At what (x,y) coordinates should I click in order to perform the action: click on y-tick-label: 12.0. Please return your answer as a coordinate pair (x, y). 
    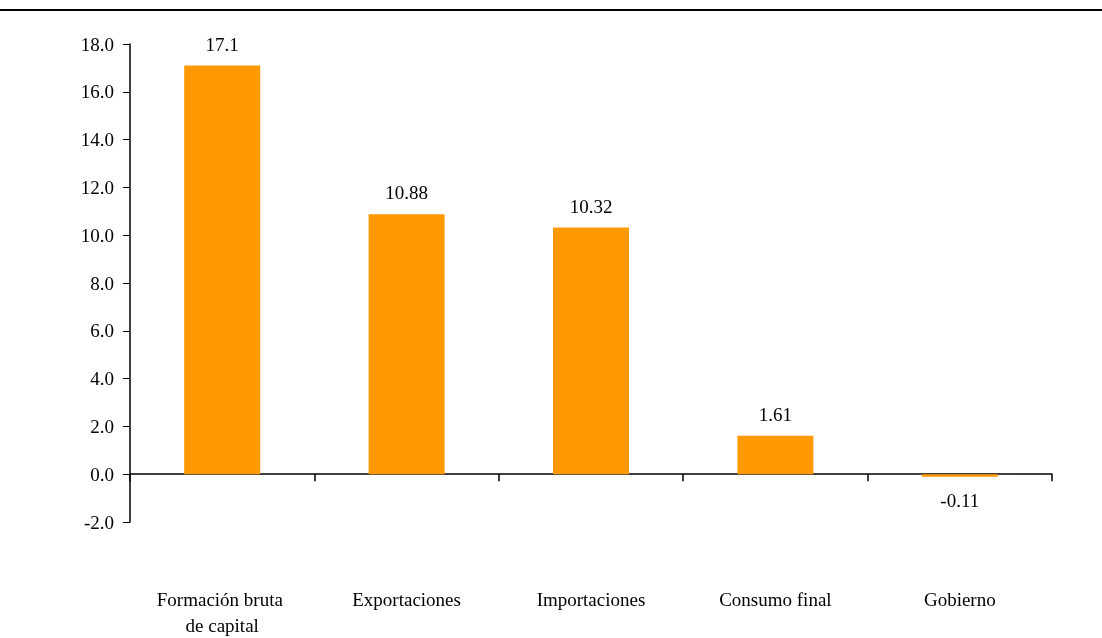
    Looking at the image, I should click on (97, 187).